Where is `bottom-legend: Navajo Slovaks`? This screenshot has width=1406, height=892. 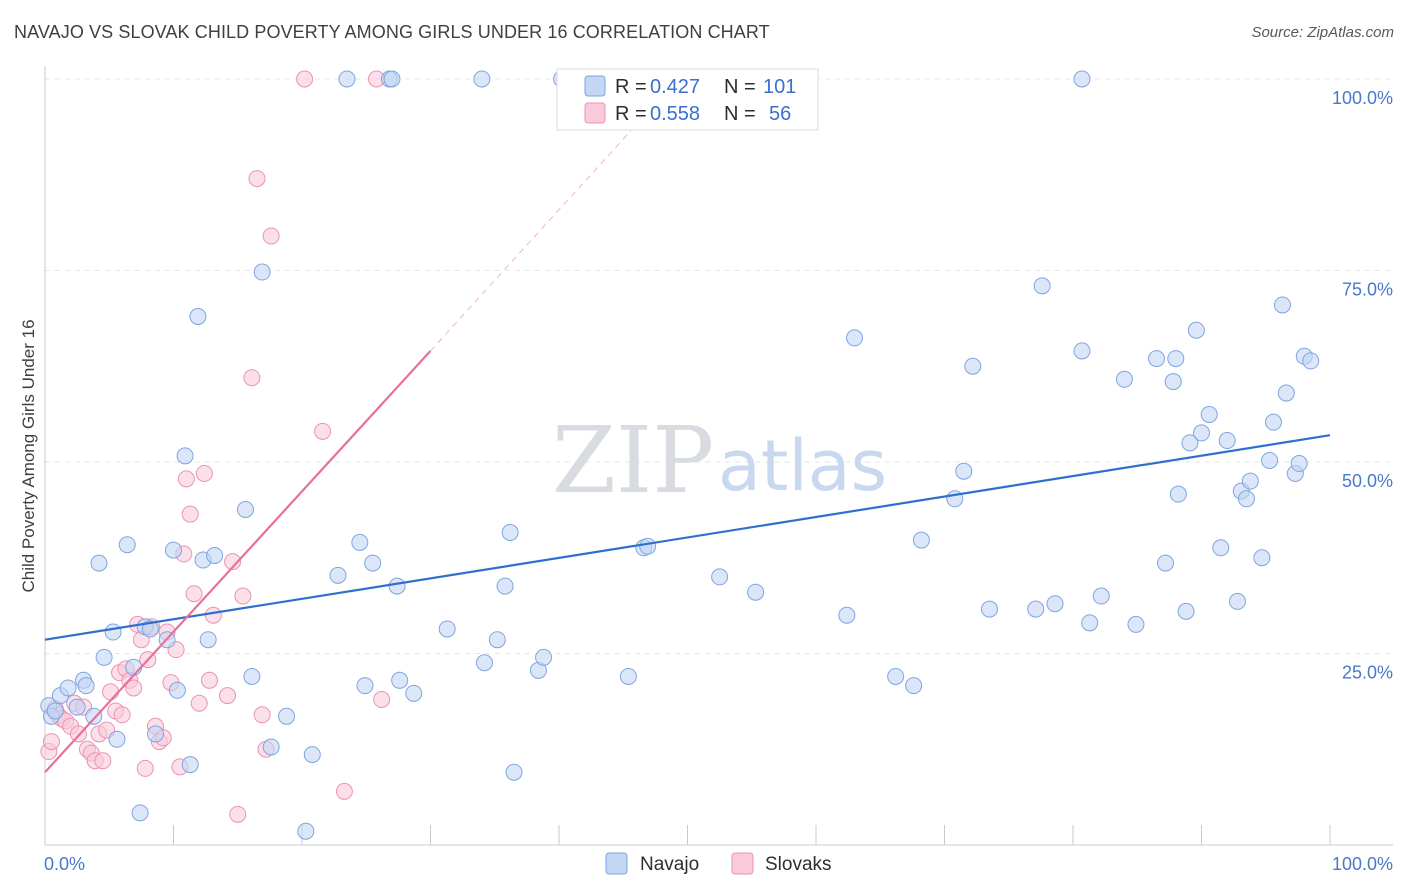 bottom-legend: Navajo Slovaks is located at coordinates (718, 863).